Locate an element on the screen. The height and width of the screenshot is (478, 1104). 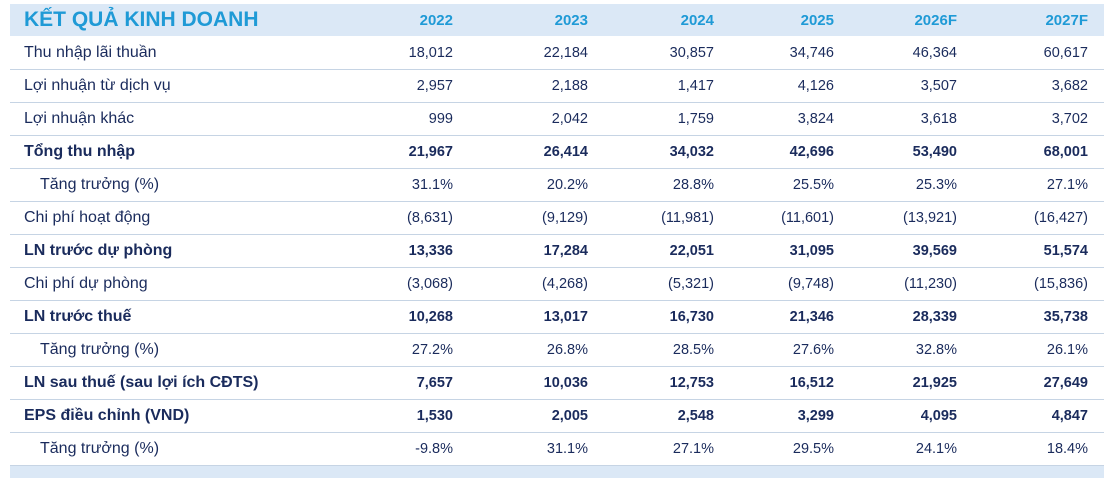
cell-value: 27,649 is located at coordinates (1065, 383).